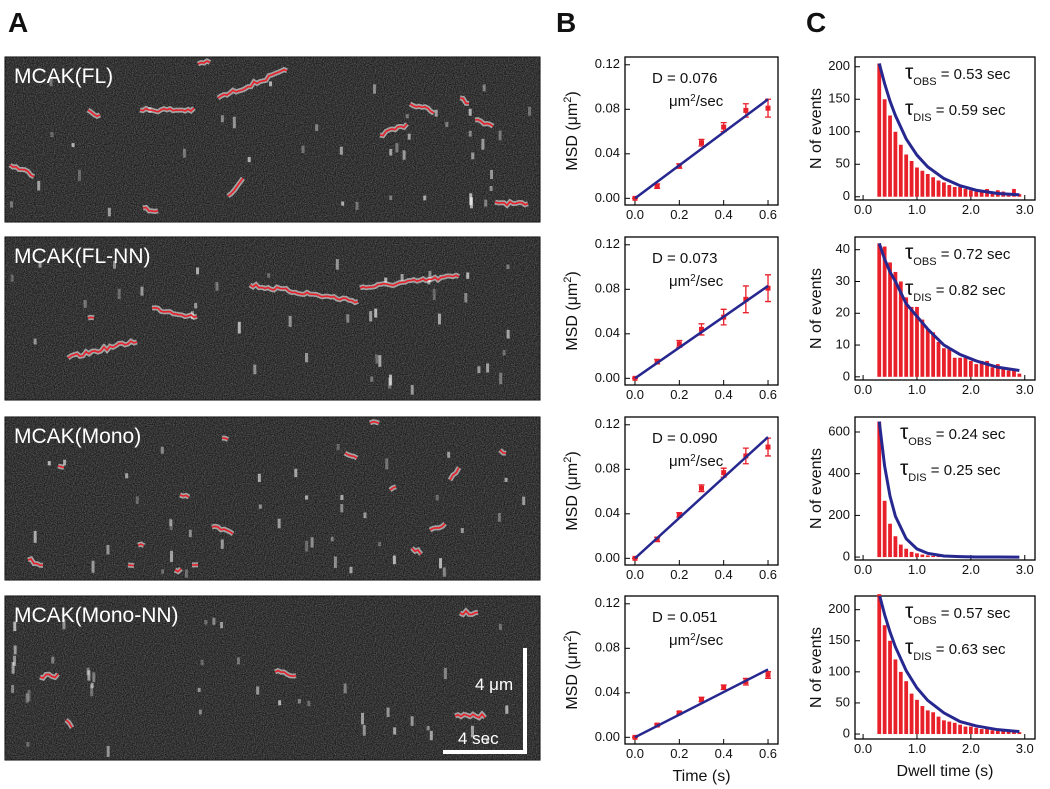 This screenshot has width=1050, height=789. Describe the element at coordinates (566, 22) in the screenshot. I see `panel-label: B` at that location.